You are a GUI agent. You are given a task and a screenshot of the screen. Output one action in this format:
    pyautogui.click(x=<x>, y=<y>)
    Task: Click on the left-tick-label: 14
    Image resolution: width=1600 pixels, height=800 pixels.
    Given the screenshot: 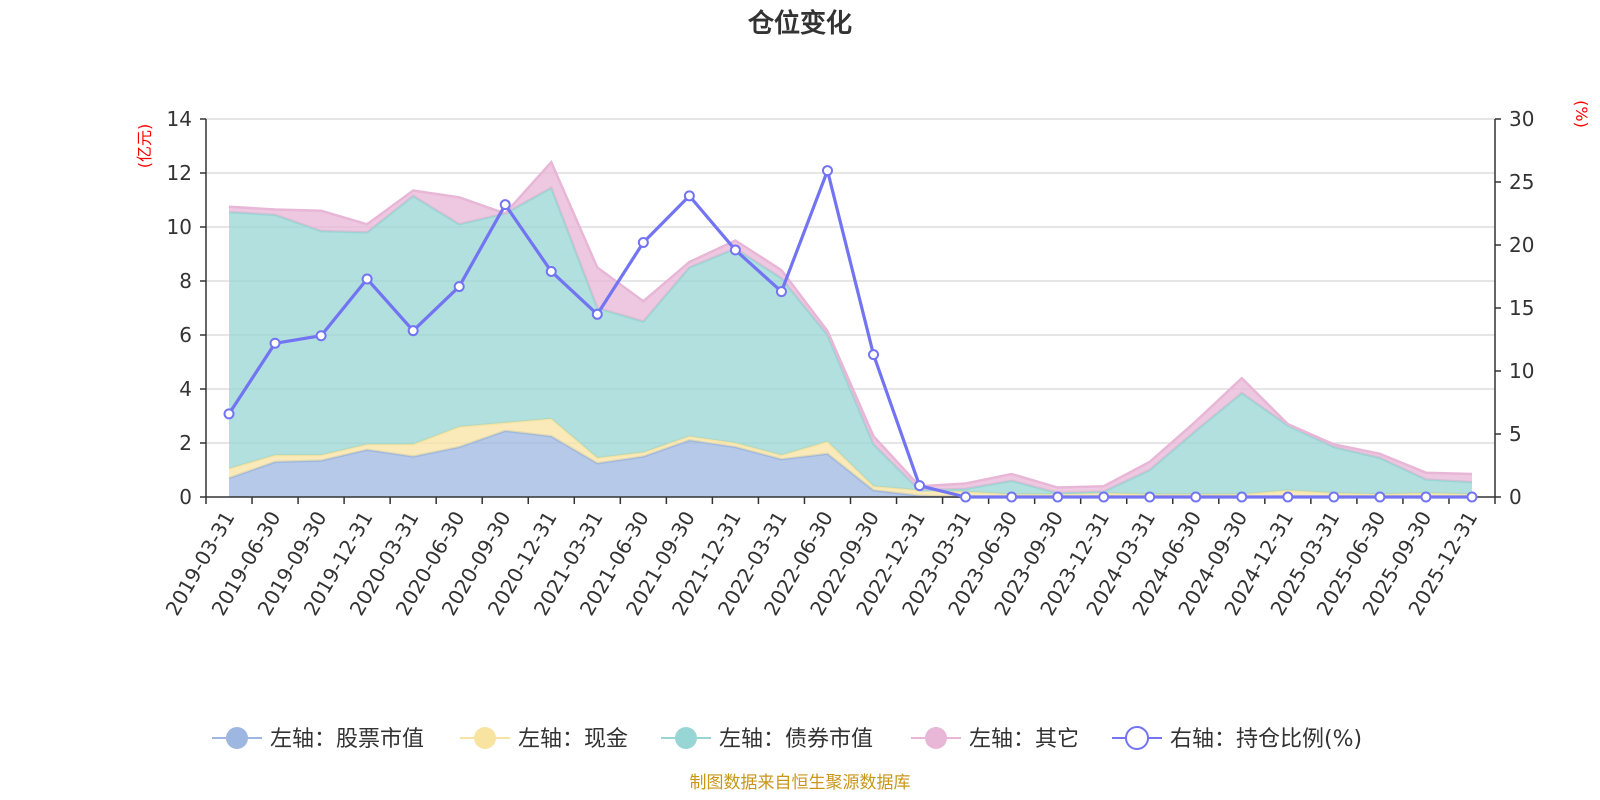 What is the action you would take?
    pyautogui.click(x=179, y=119)
    